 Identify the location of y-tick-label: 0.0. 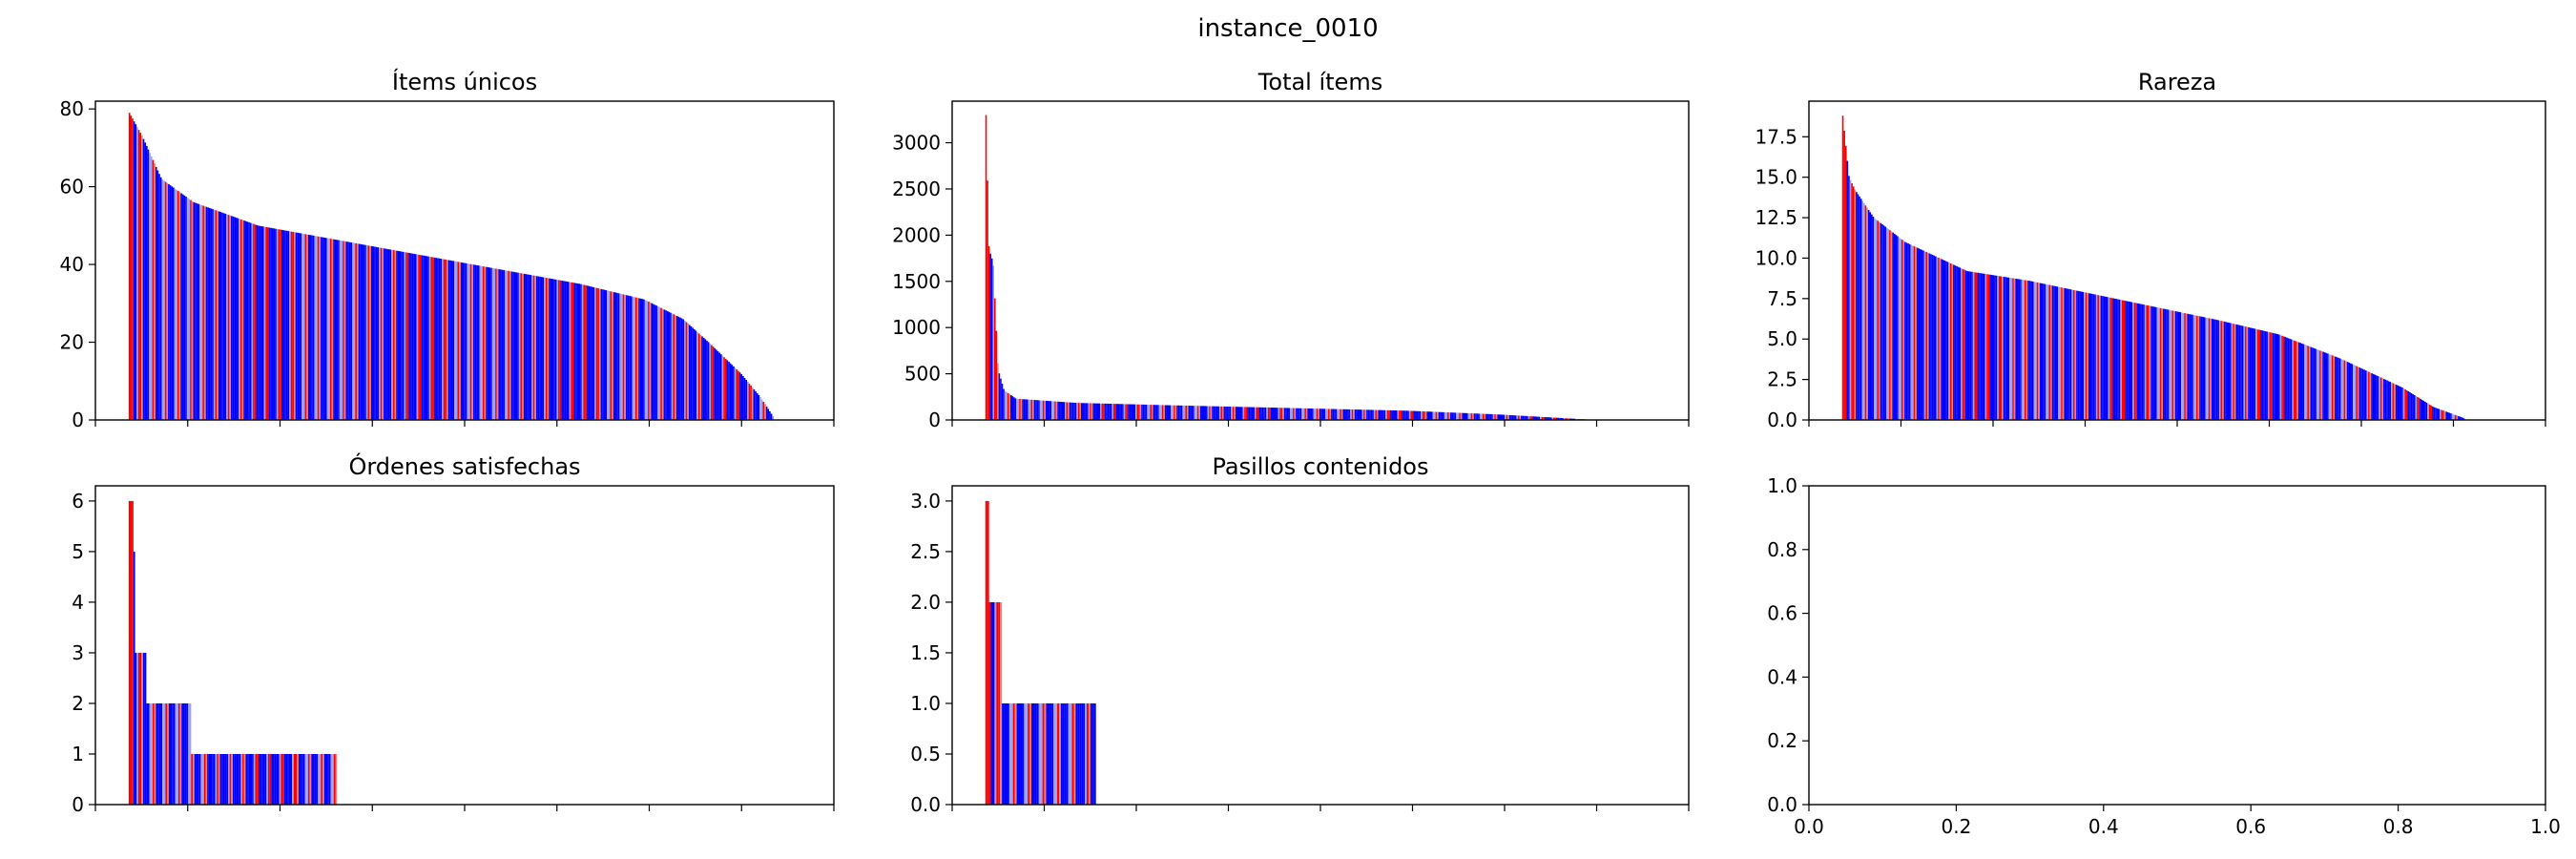
(1782, 804).